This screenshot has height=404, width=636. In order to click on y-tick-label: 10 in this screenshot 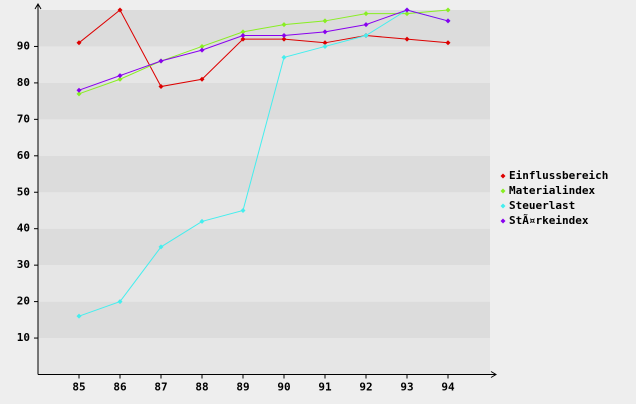, I will do `click(23, 337)`.